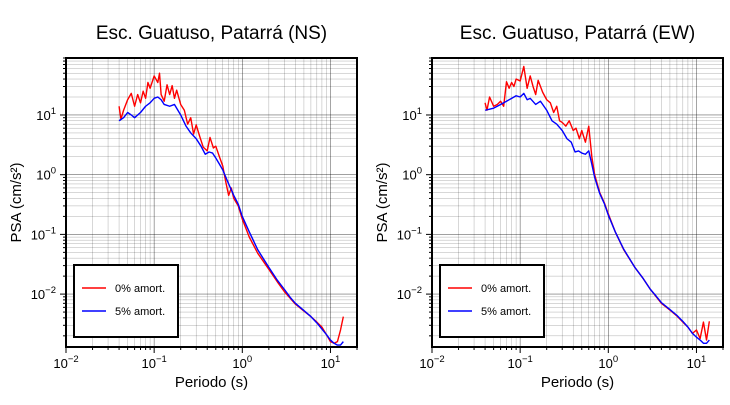 This screenshot has width=730, height=405. What do you see at coordinates (577, 33) in the screenshot?
I see `chart-title: Esc. Guatuso, Patarrá (EW)` at bounding box center [577, 33].